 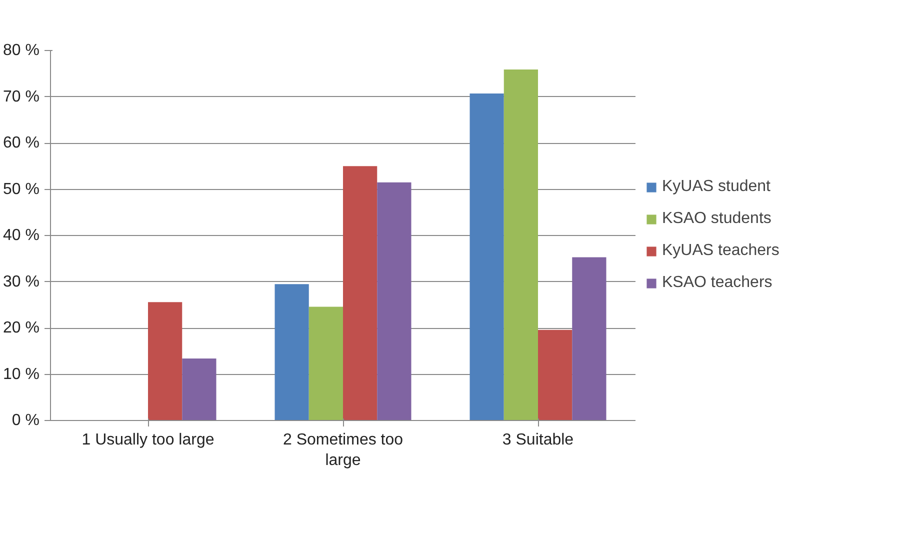 I want to click on y-tick-label: 40 %, so click(x=21, y=235).